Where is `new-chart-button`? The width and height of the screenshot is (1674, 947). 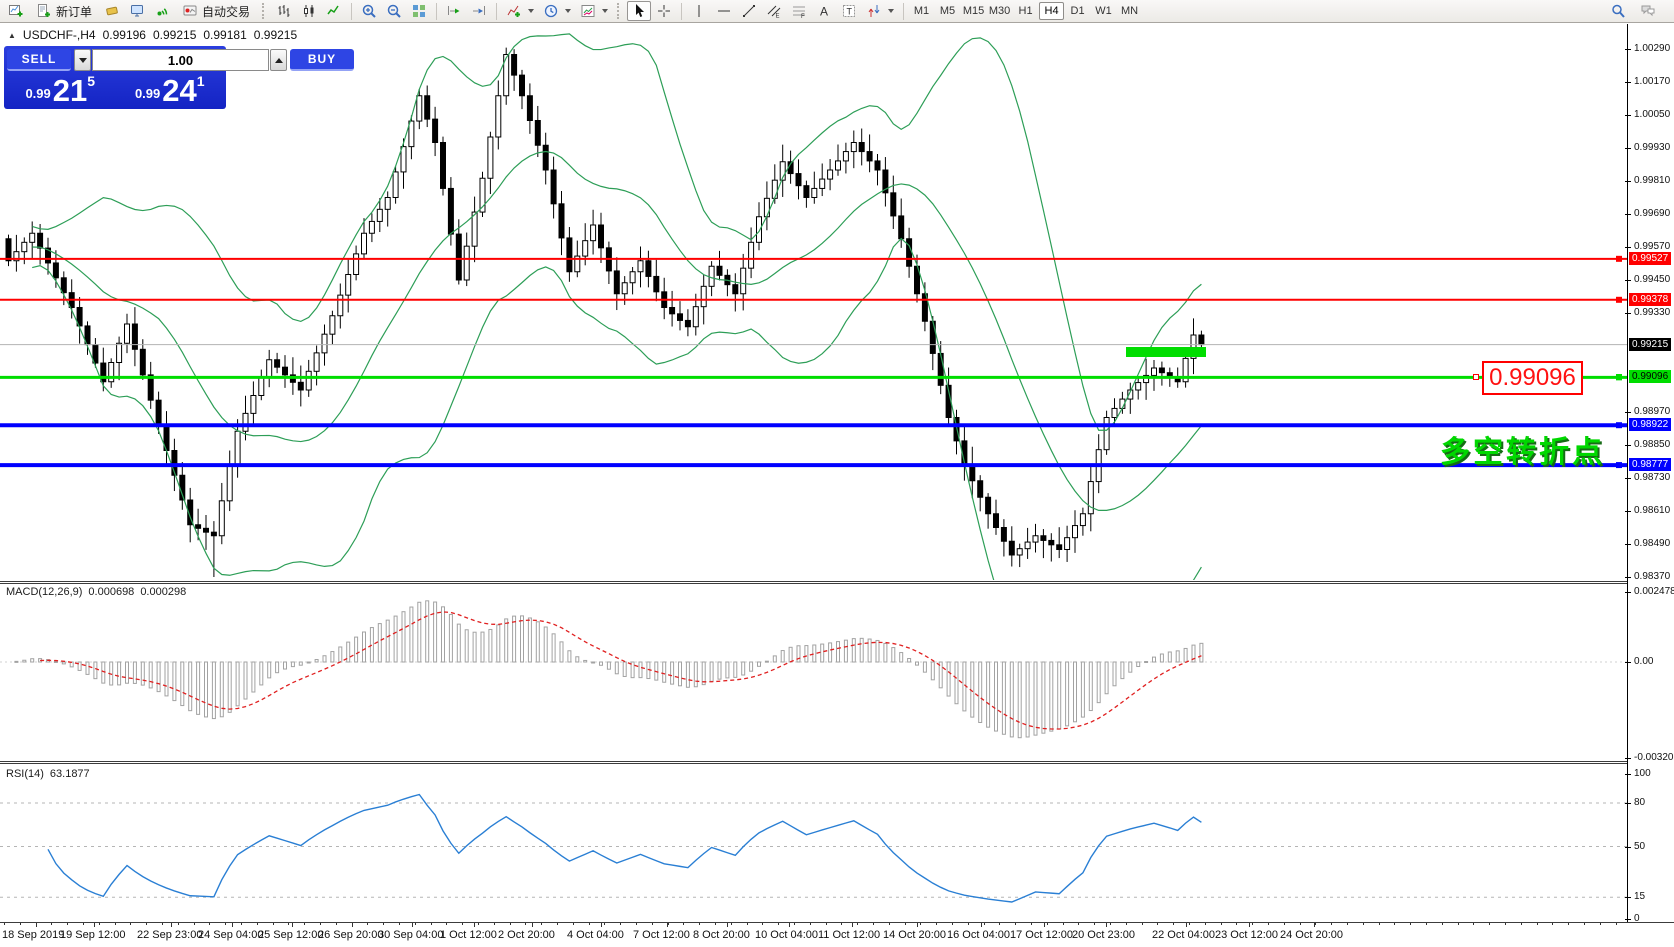
new-chart-button is located at coordinates (16, 11).